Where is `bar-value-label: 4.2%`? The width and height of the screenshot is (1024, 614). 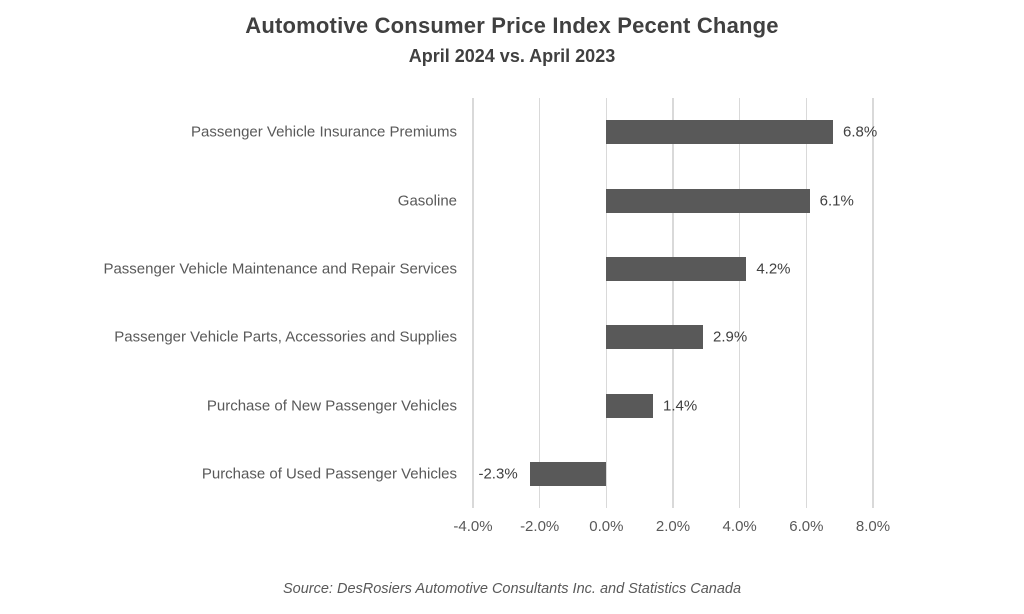 bar-value-label: 4.2% is located at coordinates (773, 269).